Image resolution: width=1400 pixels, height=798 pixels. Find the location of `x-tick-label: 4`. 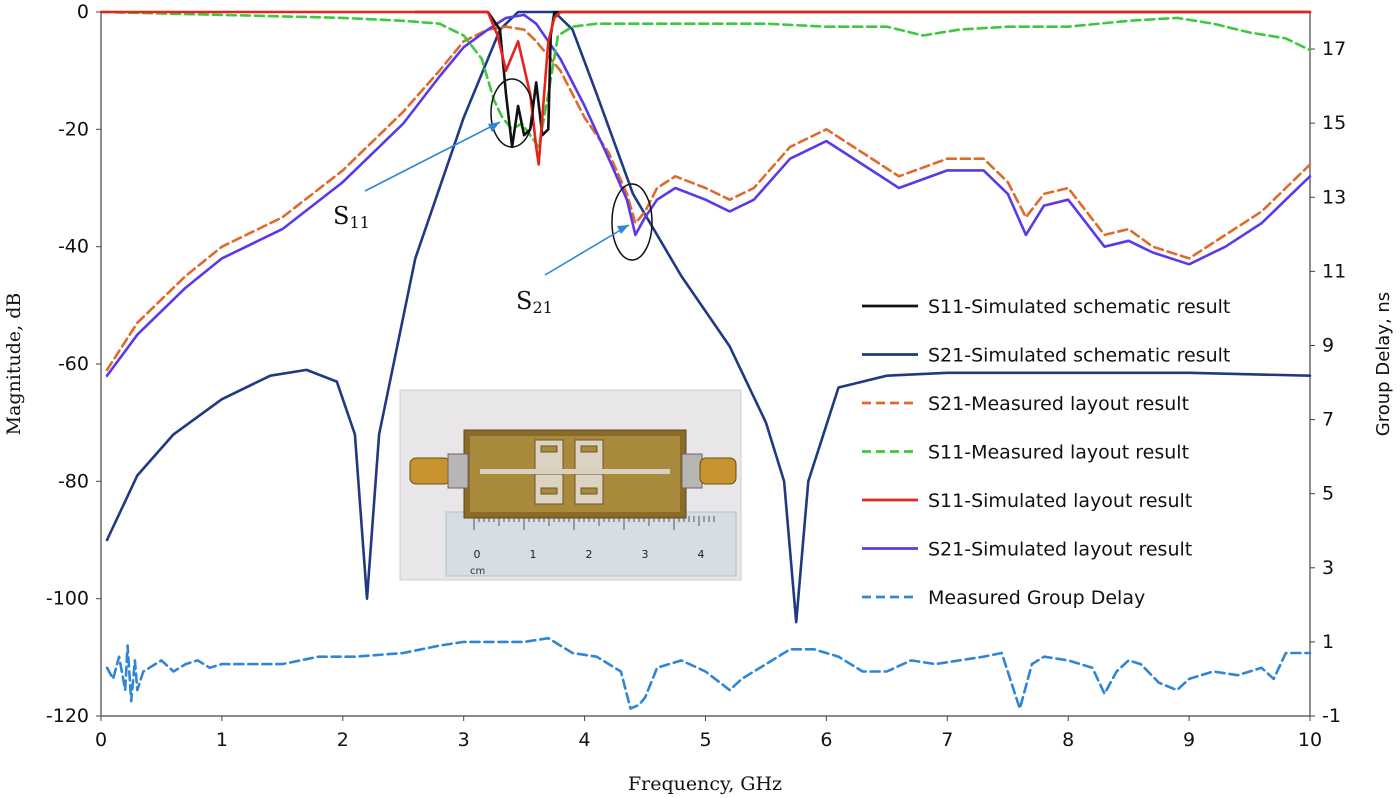

x-tick-label: 4 is located at coordinates (585, 740).